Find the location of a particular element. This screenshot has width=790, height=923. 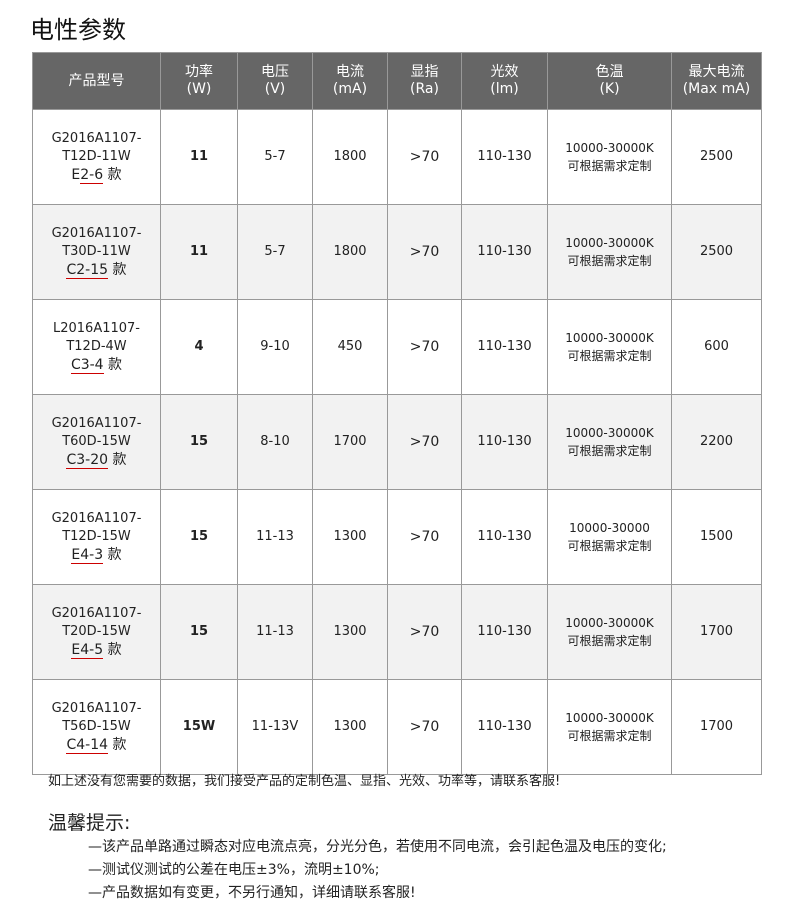

model-line: T20D-15W is located at coordinates (96, 631).